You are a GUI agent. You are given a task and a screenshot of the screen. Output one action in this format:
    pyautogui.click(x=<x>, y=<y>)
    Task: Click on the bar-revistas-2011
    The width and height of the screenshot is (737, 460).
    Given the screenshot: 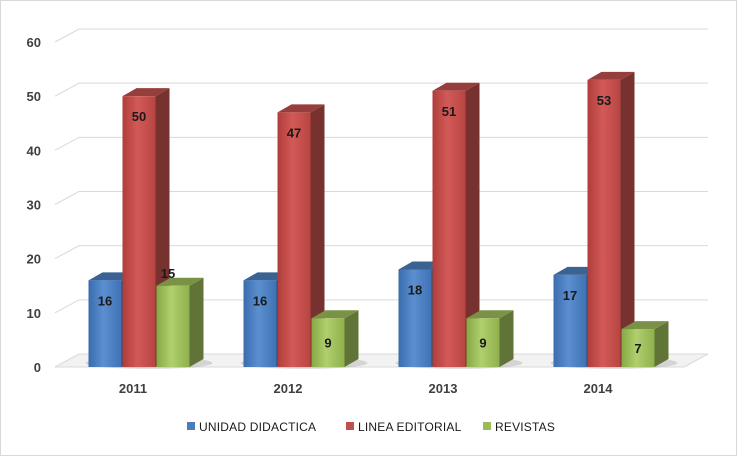 What is the action you would take?
    pyautogui.click(x=180, y=322)
    